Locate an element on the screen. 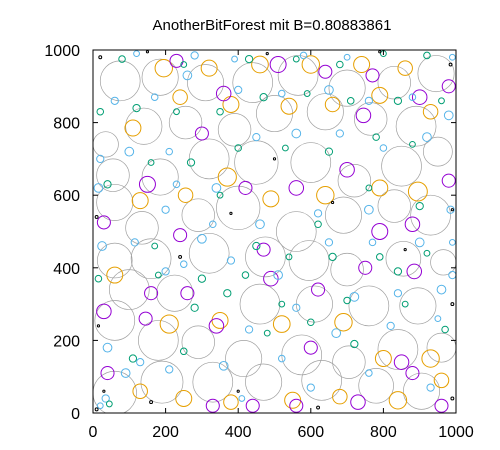 Image resolution: width=500 pixels, height=450 pixels. y-tick-label: 200 is located at coordinates (66, 341).